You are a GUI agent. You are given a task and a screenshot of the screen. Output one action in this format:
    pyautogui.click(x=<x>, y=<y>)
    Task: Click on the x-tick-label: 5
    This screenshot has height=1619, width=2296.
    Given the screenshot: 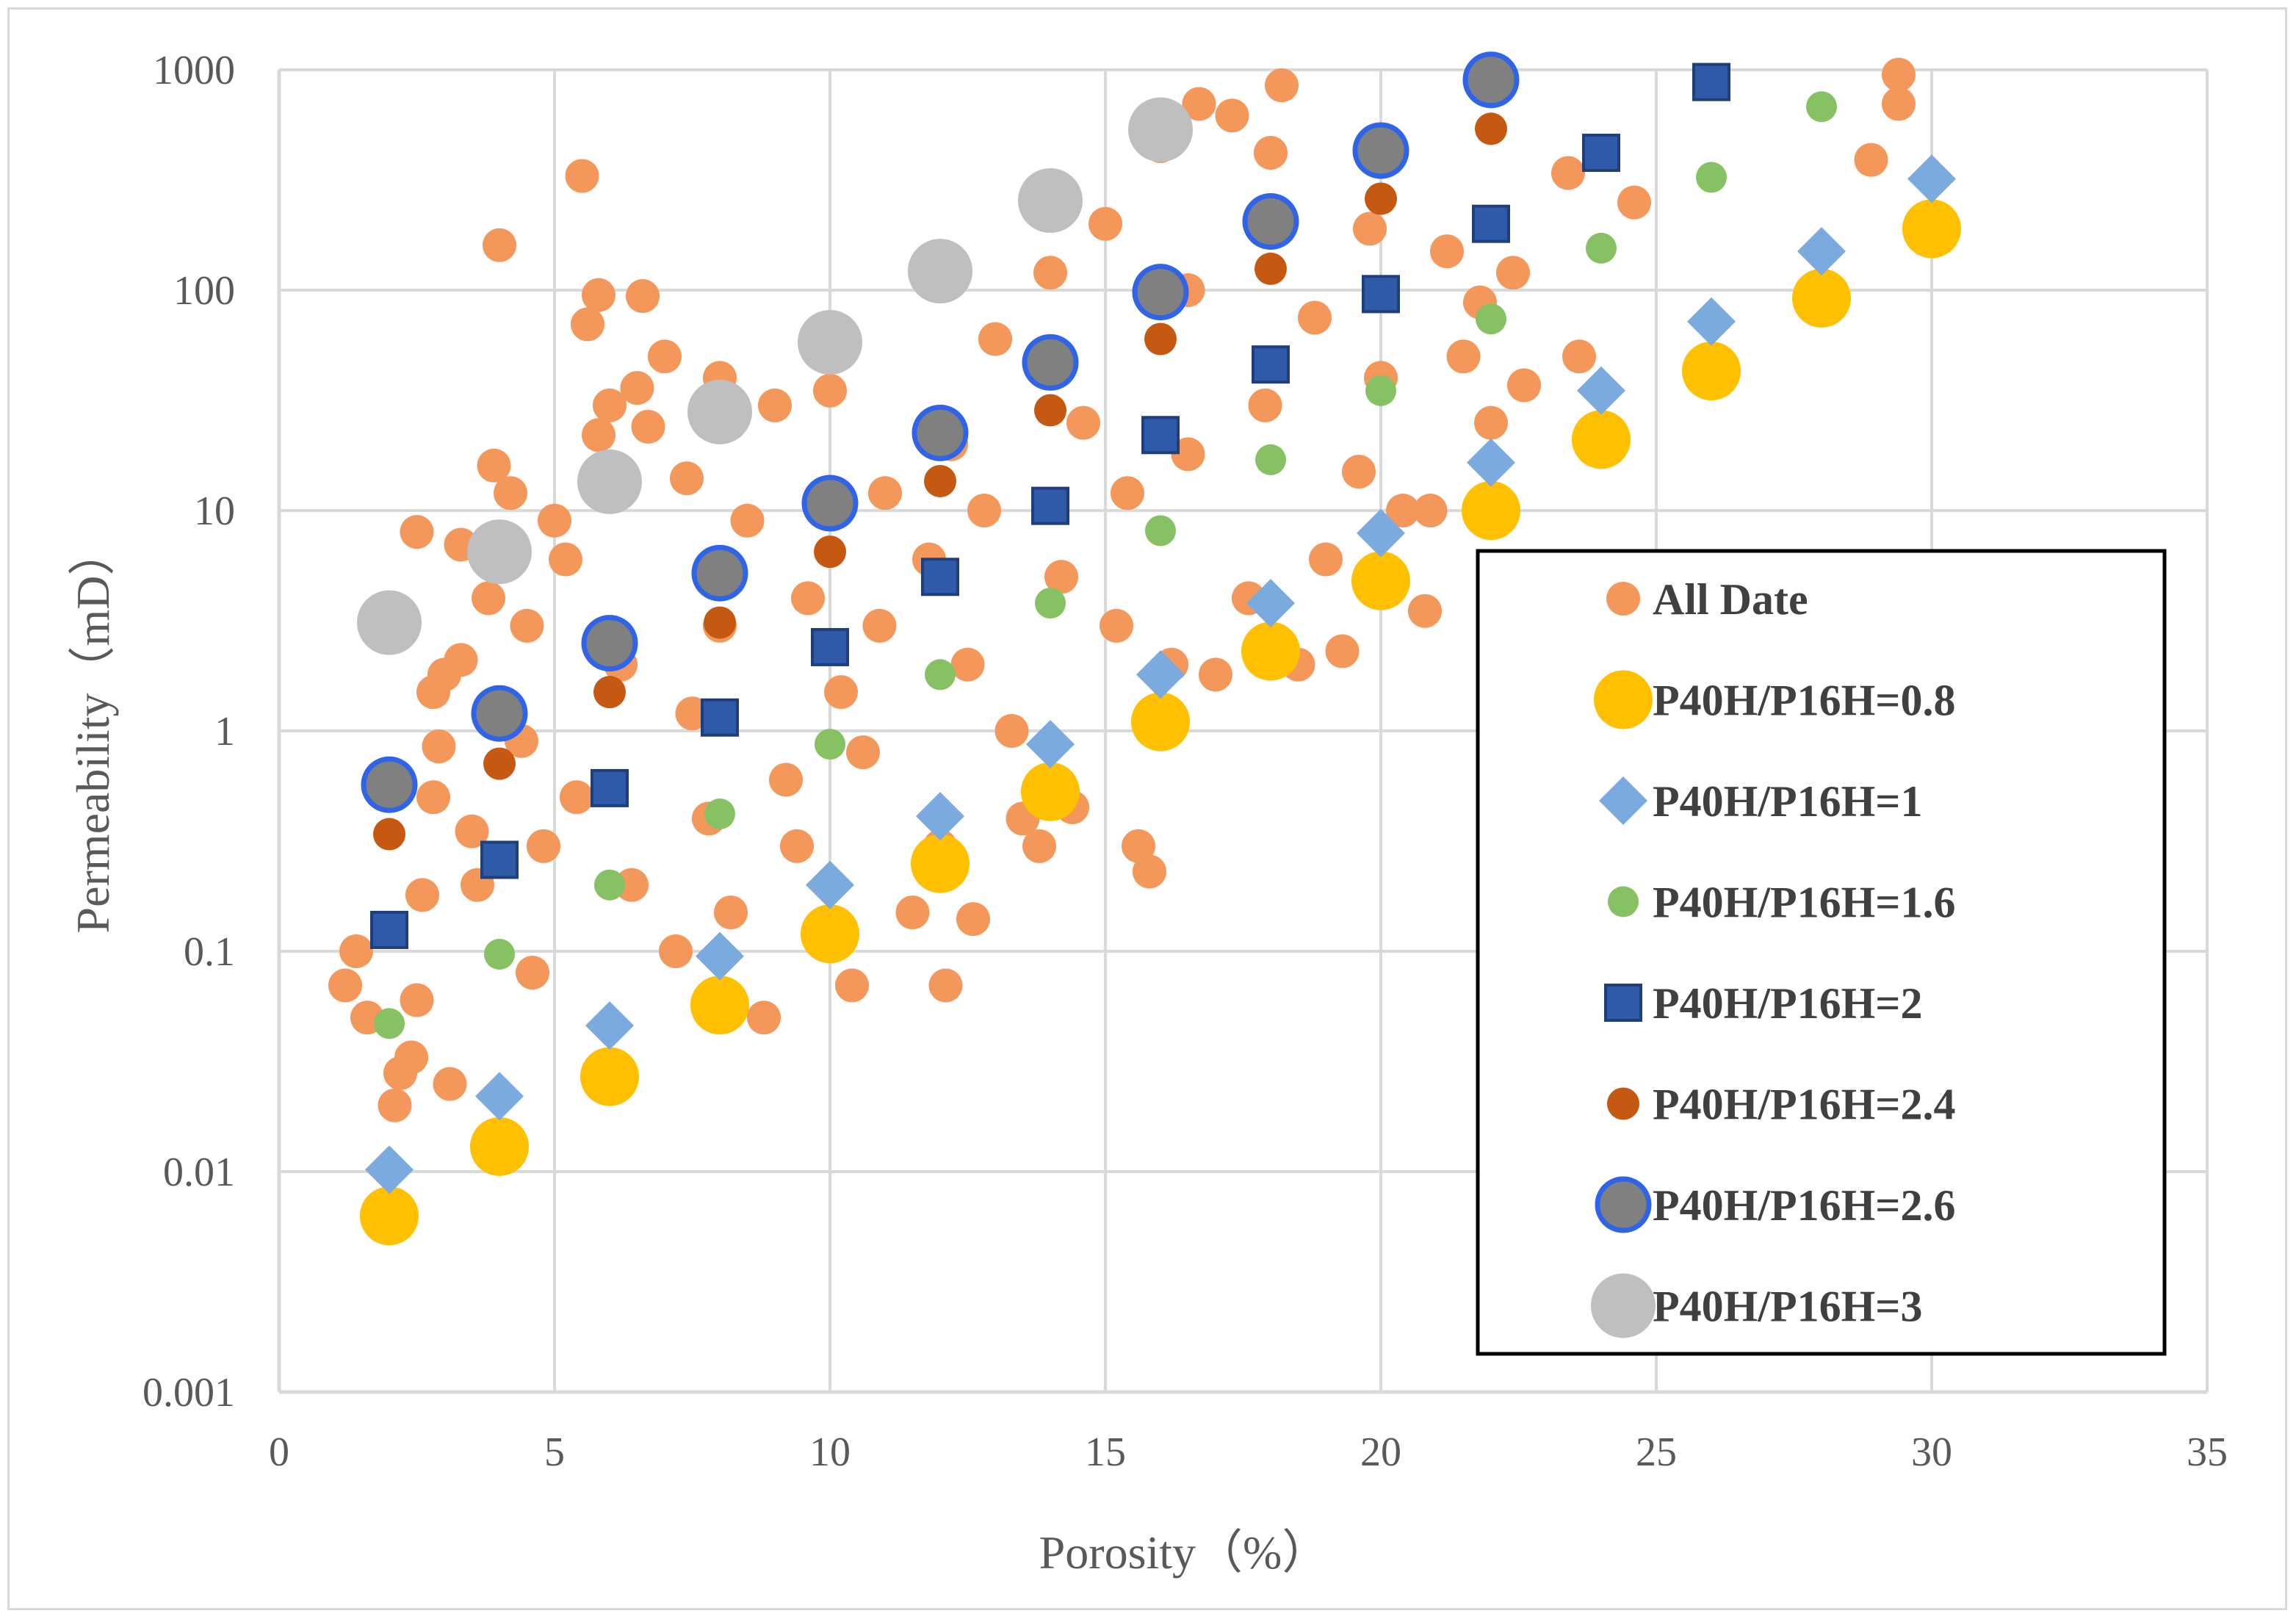 What is the action you would take?
    pyautogui.click(x=554, y=1452)
    